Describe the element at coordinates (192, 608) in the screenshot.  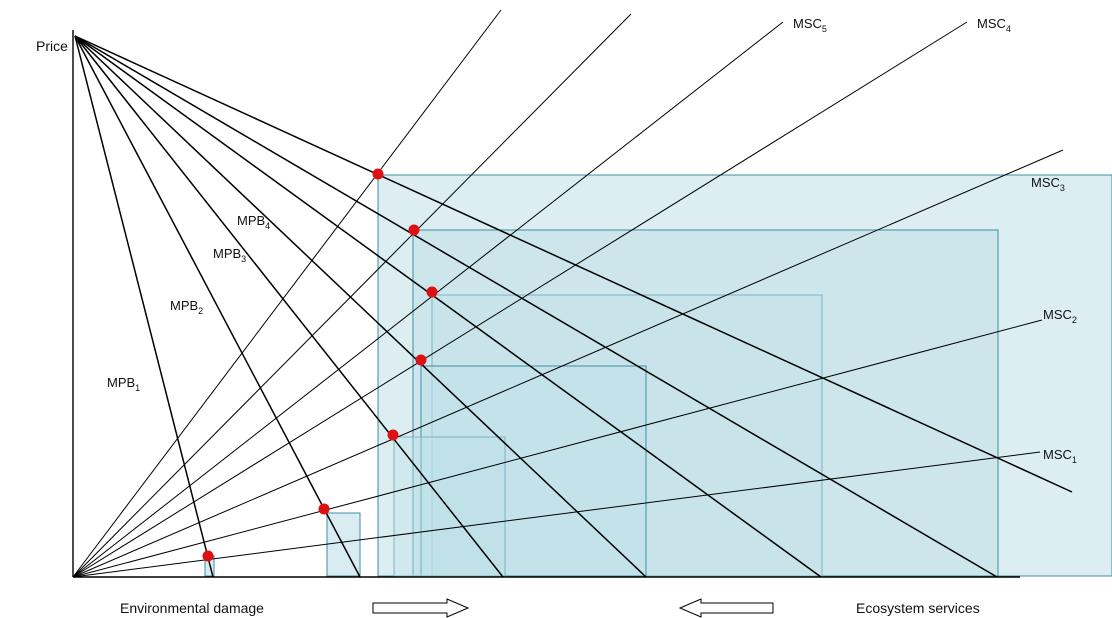
I see `x-axis-left-label: Environmental damage` at that location.